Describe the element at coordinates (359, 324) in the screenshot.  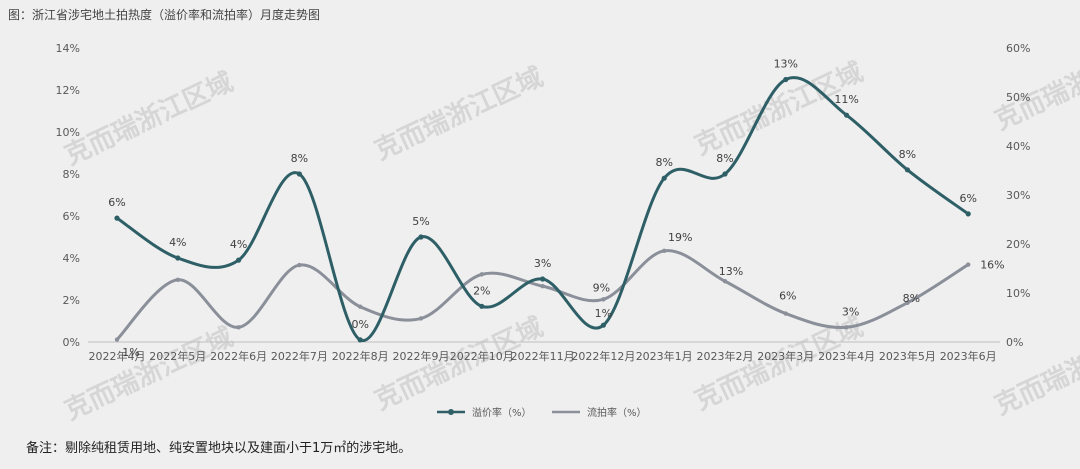
I see `premium-rate-data-label: 0%` at that location.